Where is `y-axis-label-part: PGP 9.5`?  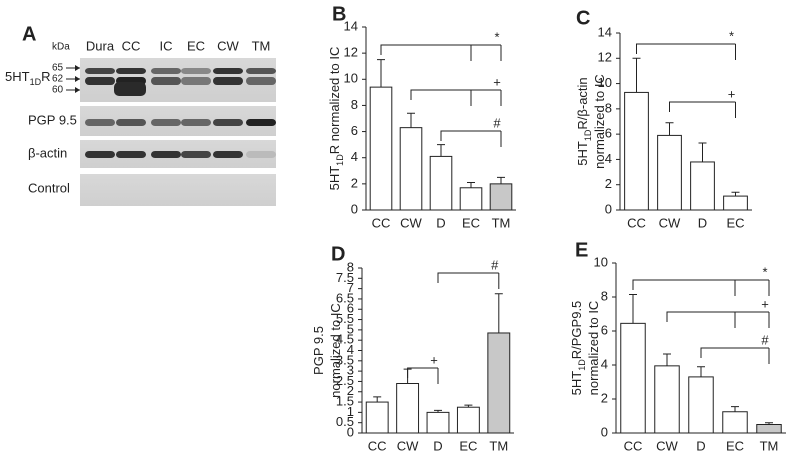 y-axis-label-part: PGP 9.5 is located at coordinates (318, 350).